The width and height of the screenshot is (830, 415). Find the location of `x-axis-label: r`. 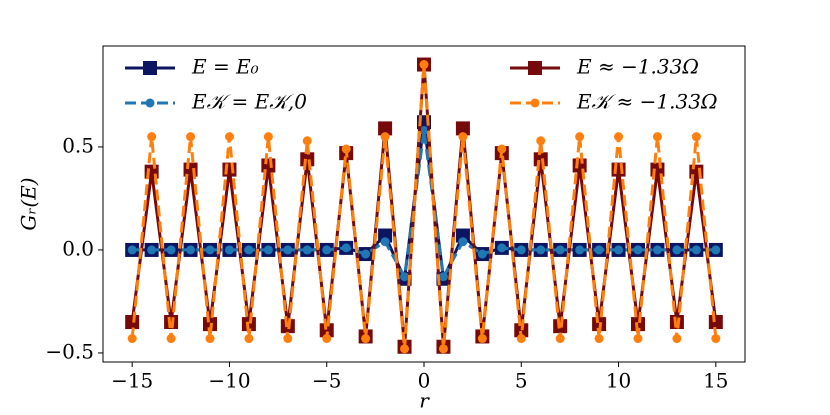

x-axis-label: r is located at coordinates (424, 401).